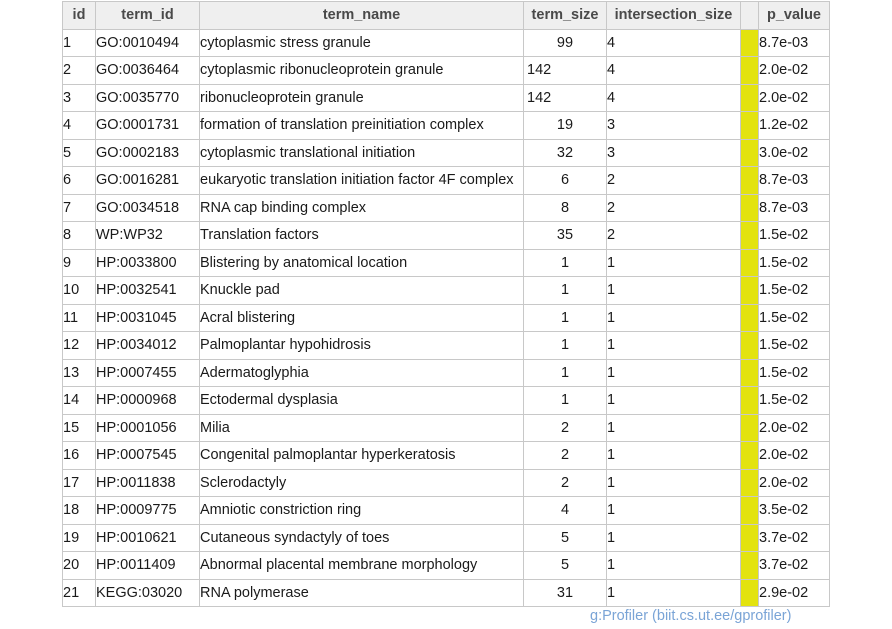 This screenshot has height=629, width=892. Describe the element at coordinates (794, 592) in the screenshot. I see `cell-p-value: 2.9e-02` at that location.